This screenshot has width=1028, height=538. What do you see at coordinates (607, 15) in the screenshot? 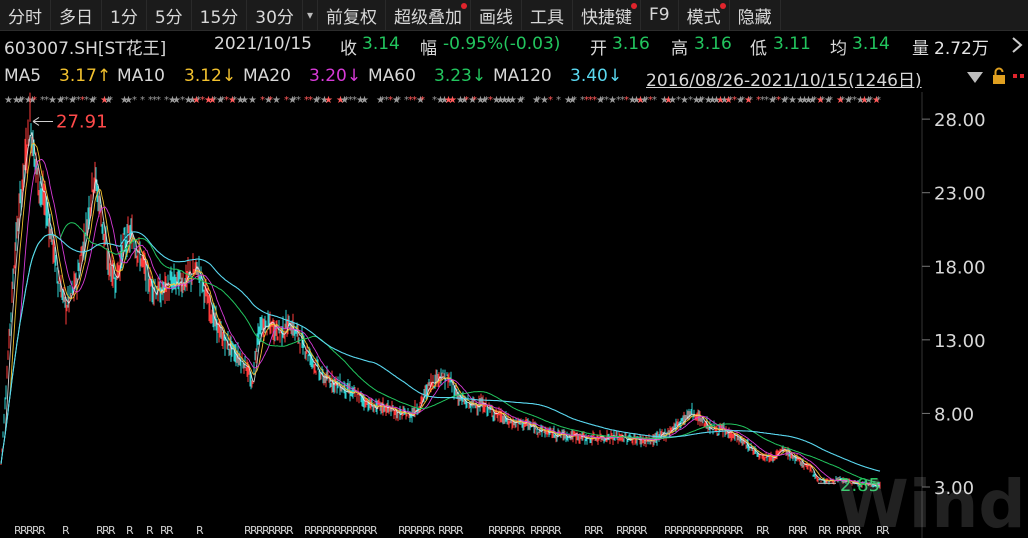
I see `toolbar-item-11: 快捷键` at bounding box center [607, 15].